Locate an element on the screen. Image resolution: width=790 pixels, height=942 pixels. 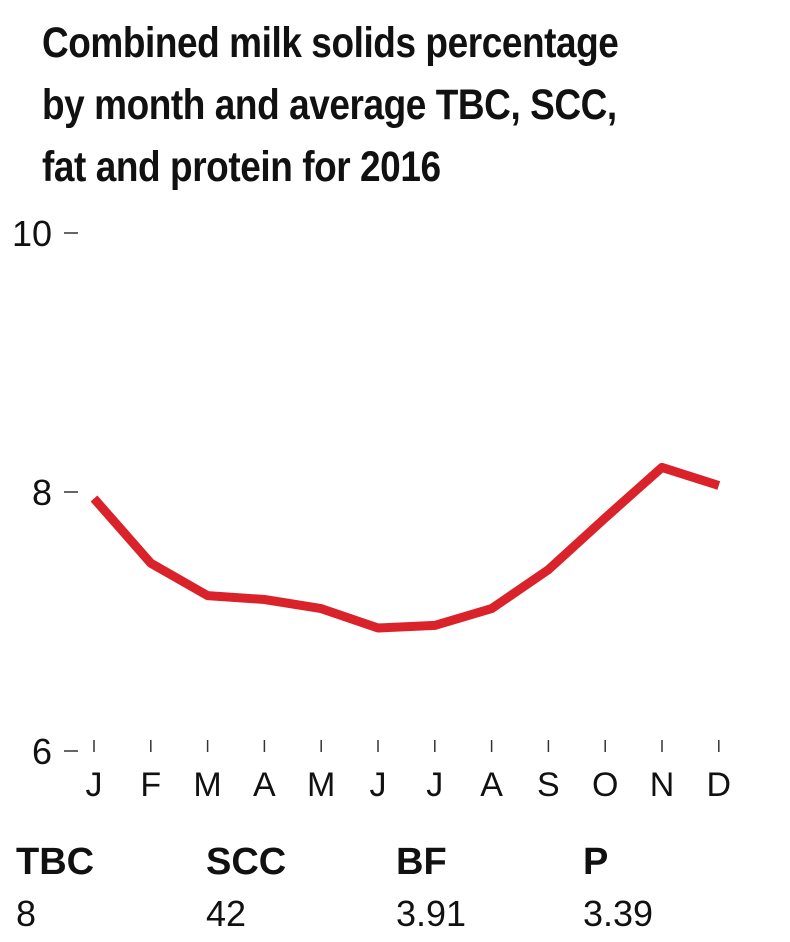
x-tick-label-6: J is located at coordinates (434, 785).